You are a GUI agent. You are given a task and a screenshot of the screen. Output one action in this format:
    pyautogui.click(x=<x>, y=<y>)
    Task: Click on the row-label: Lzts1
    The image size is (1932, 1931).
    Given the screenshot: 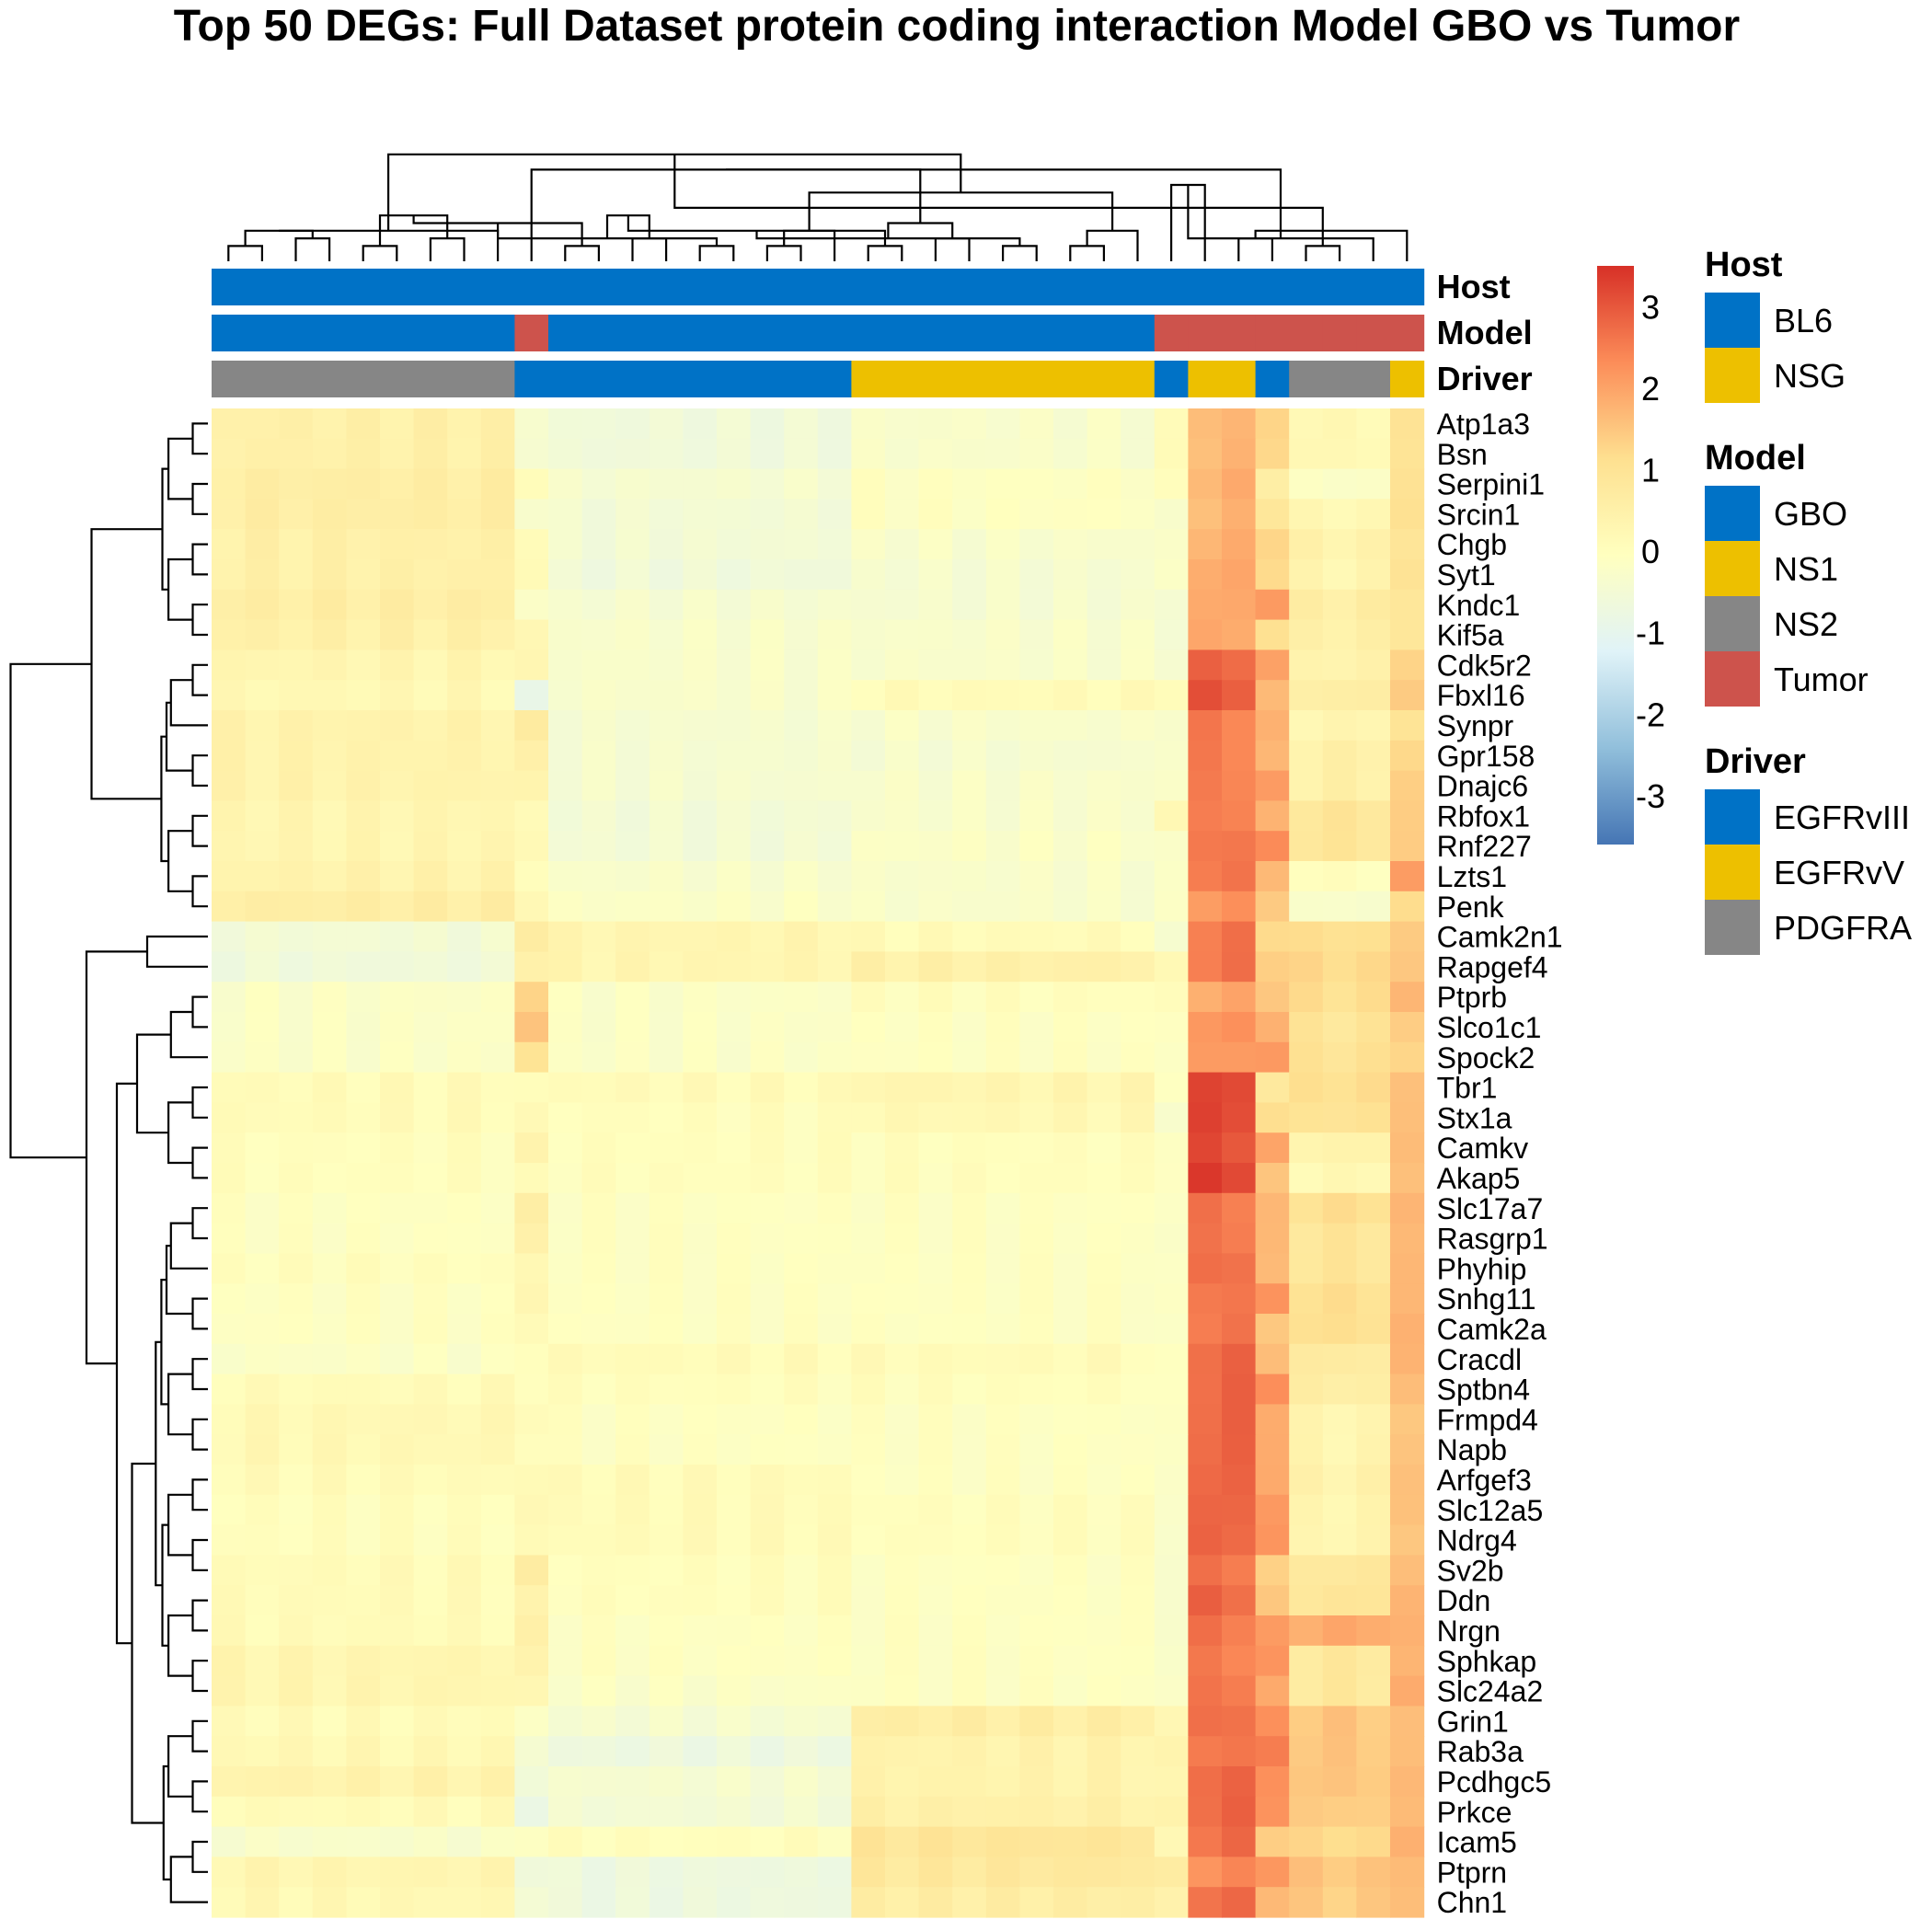 What is the action you would take?
    pyautogui.click(x=1472, y=877)
    